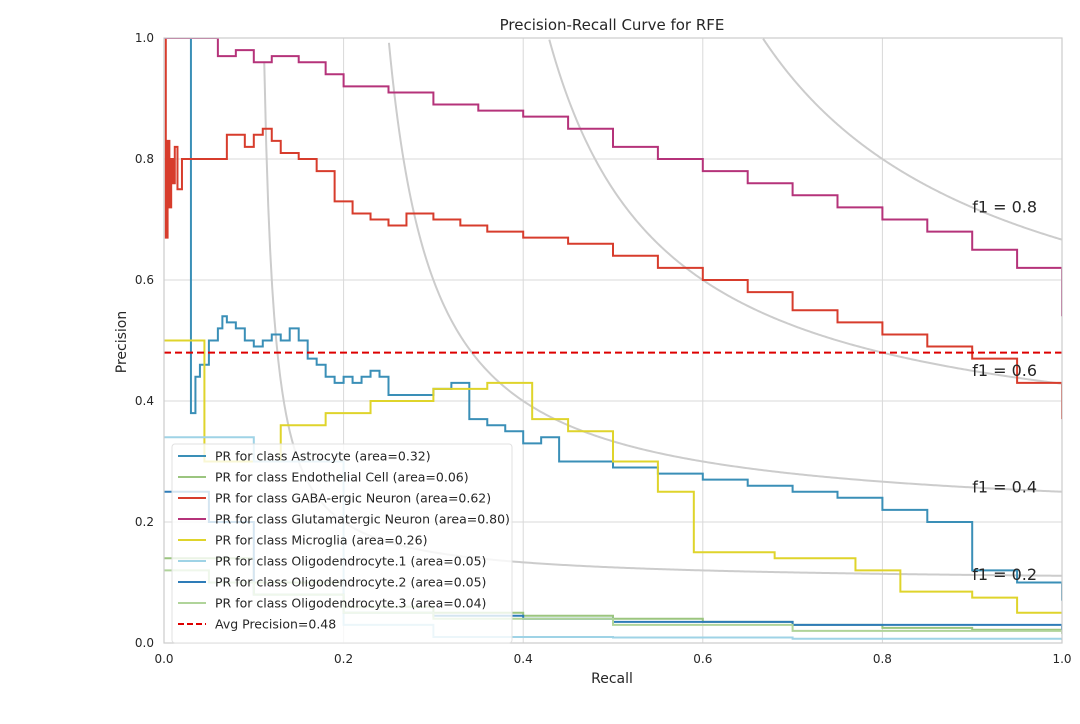  Describe the element at coordinates (612, 679) in the screenshot. I see `x-axis-label: Recall` at that location.